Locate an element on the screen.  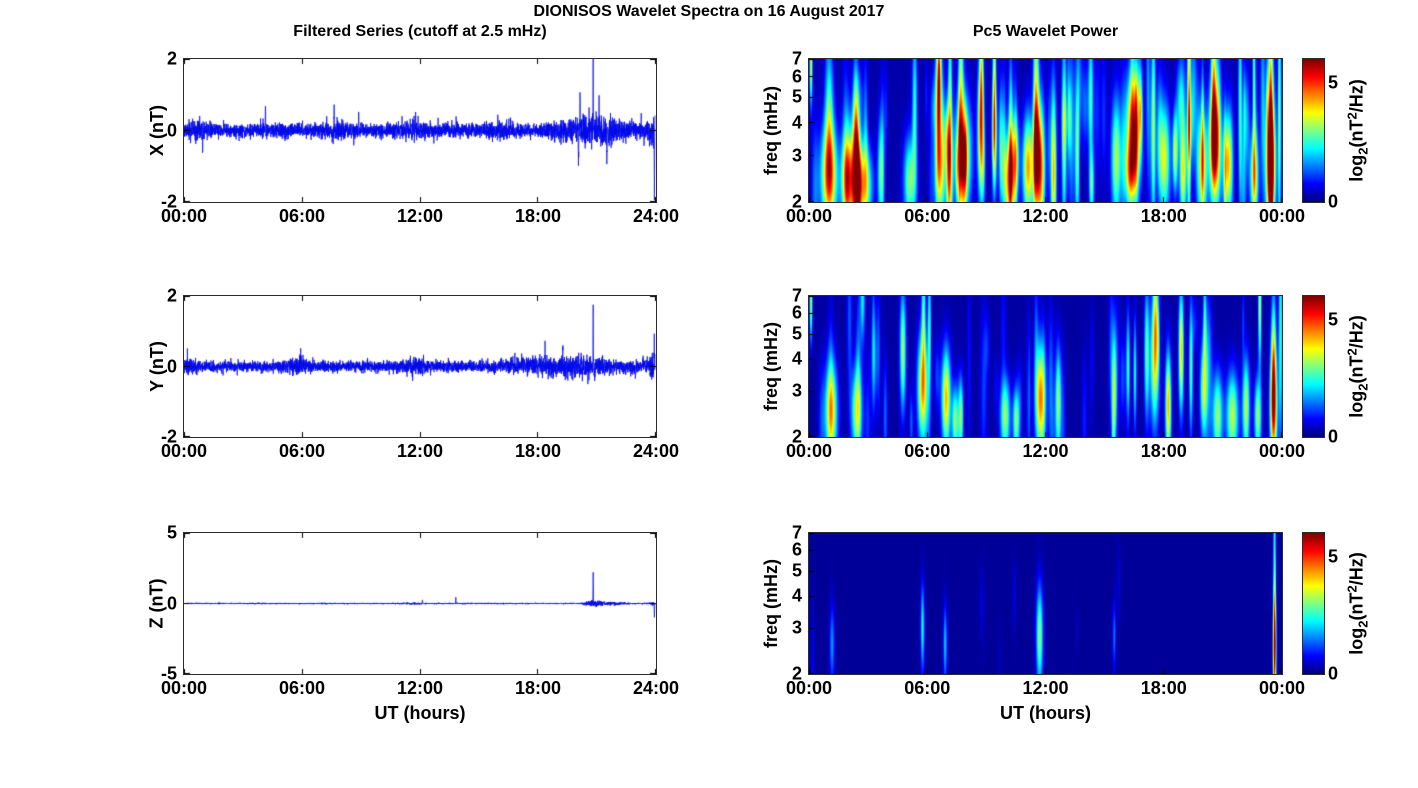
y-spectrogram-xtick-labels: 00:00 06:00 12:00 18:00 00:00 is located at coordinates (1045, 450).